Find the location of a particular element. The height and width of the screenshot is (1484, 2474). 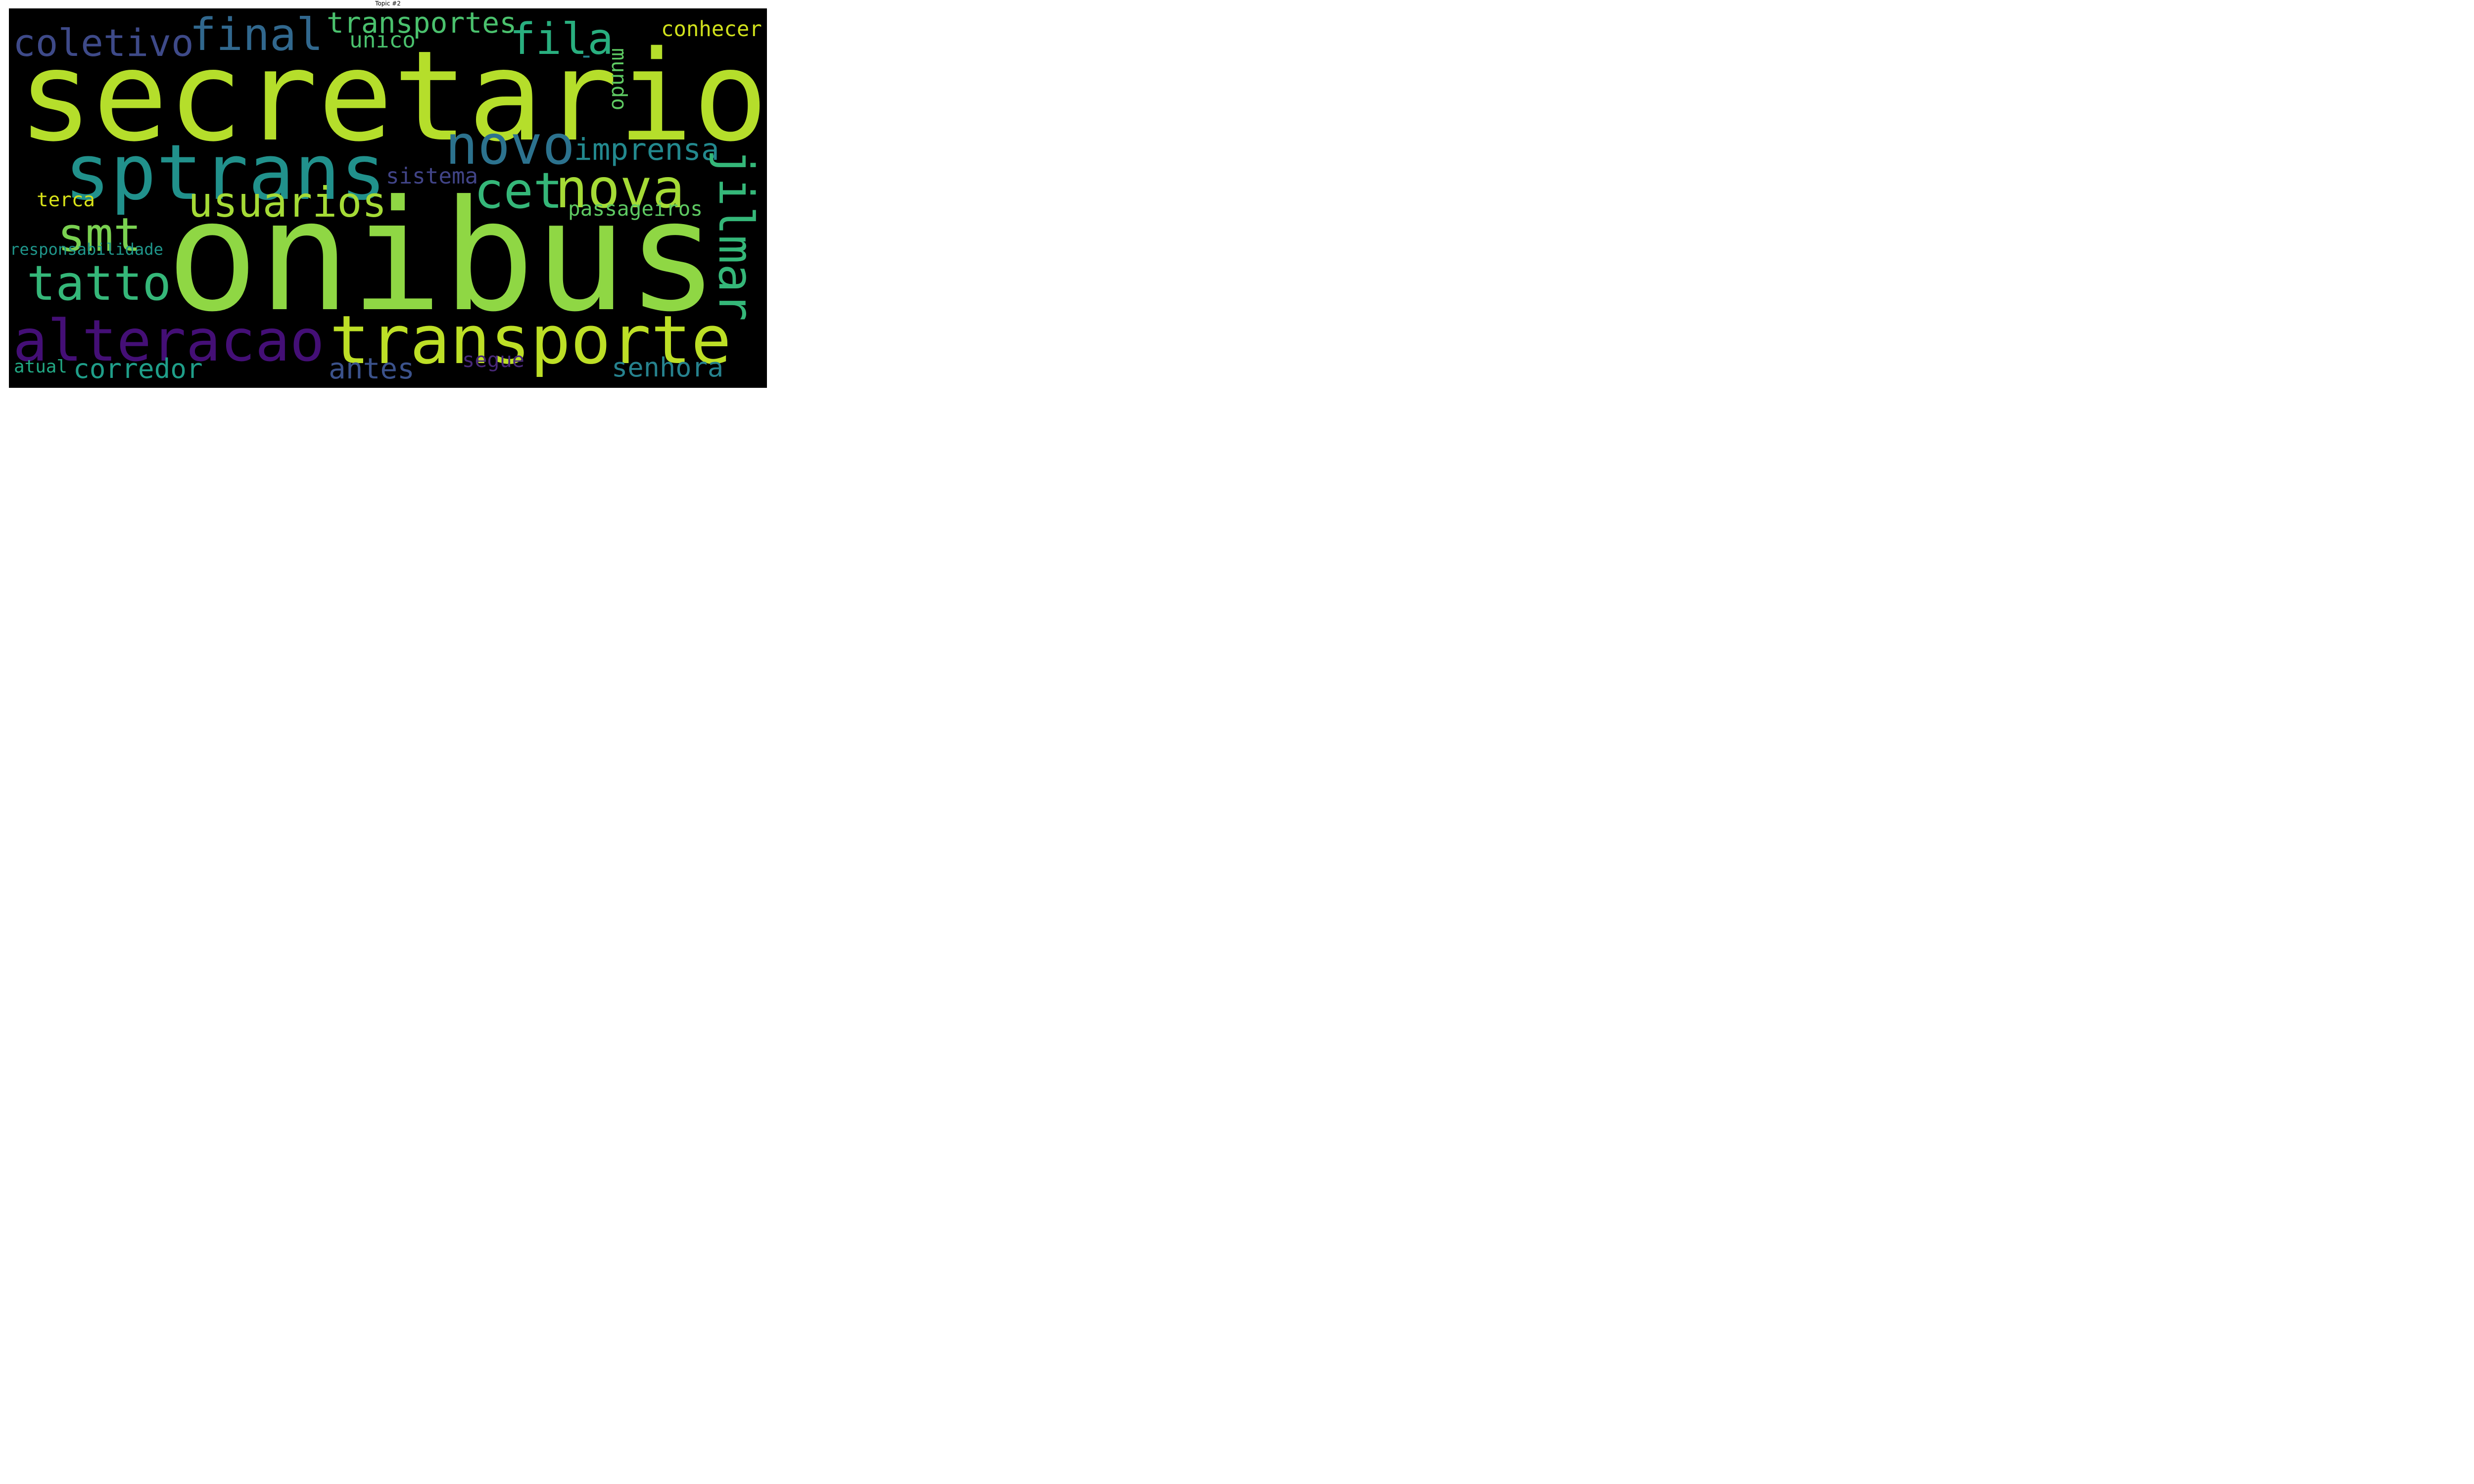

word-mundo: mundo is located at coordinates (619, 79).